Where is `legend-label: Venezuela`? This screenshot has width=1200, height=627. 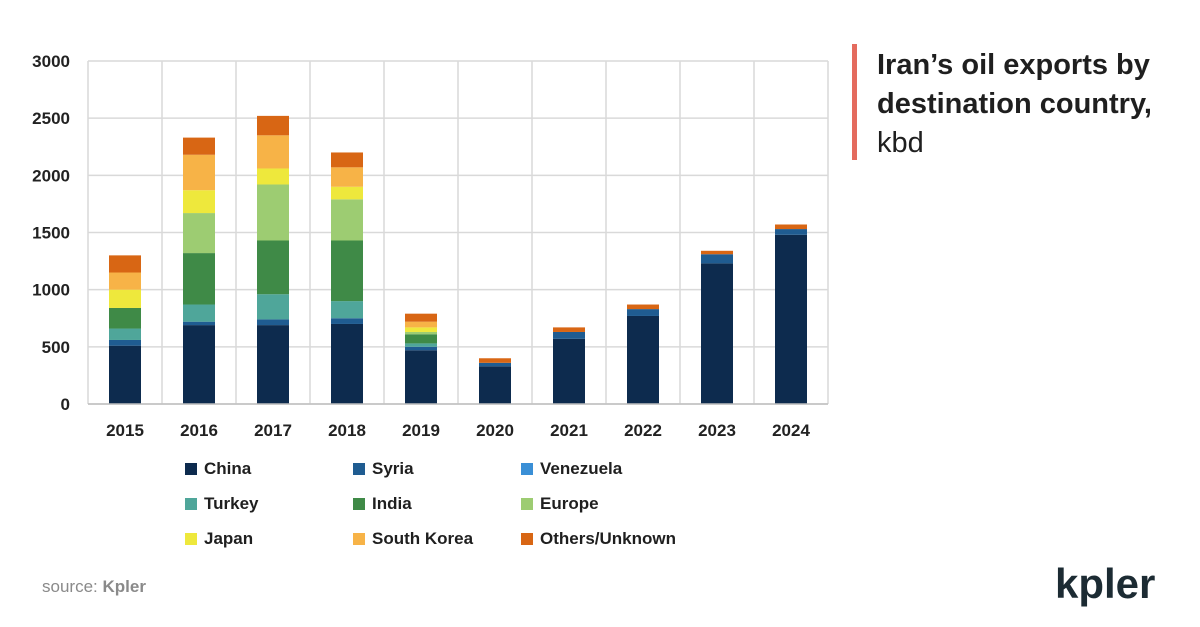
legend-label: Venezuela is located at coordinates (581, 468).